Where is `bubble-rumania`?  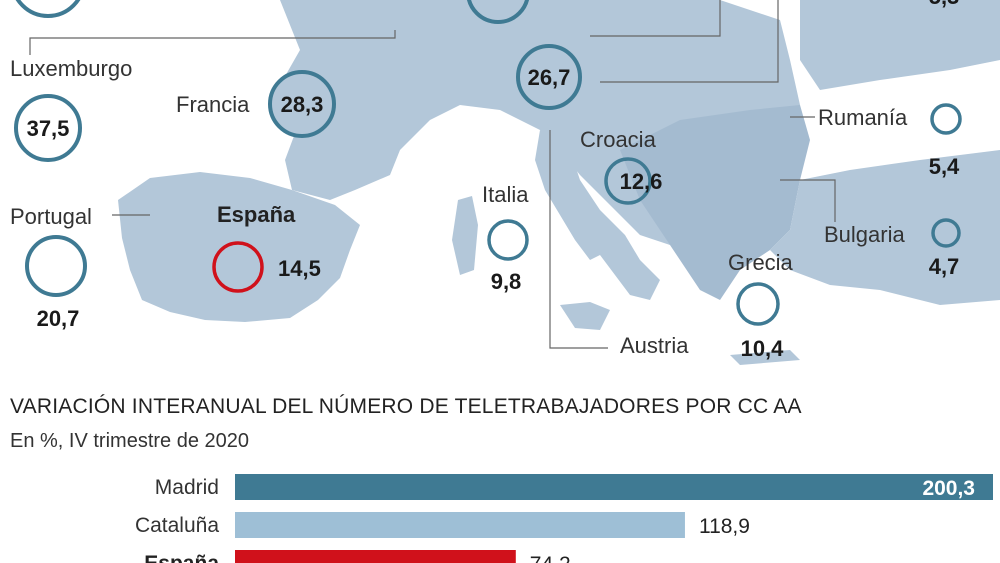 bubble-rumania is located at coordinates (946, 119).